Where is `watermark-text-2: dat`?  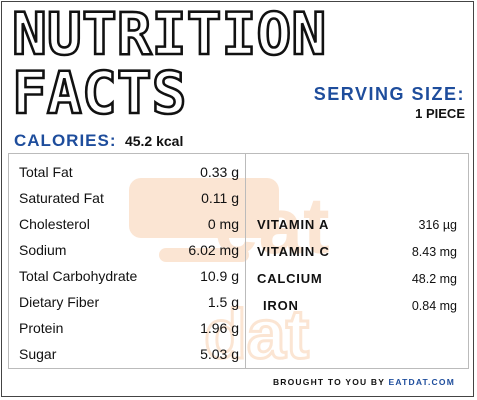
watermark-text-2: dat is located at coordinates (256, 331).